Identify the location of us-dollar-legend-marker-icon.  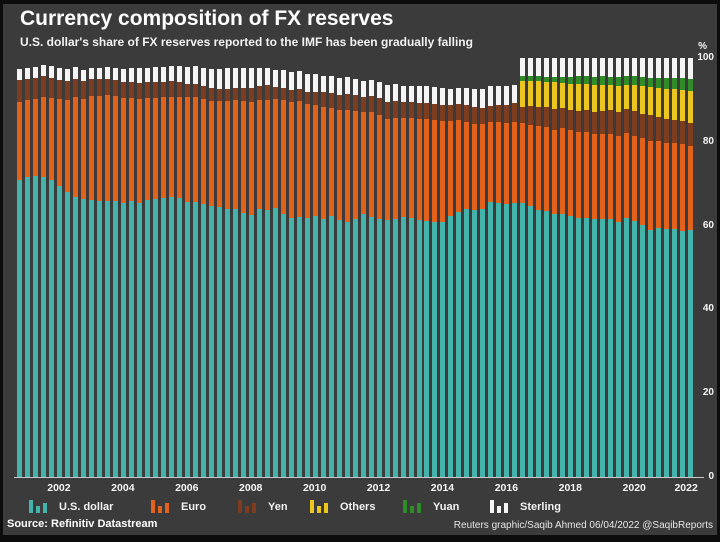
(39, 506).